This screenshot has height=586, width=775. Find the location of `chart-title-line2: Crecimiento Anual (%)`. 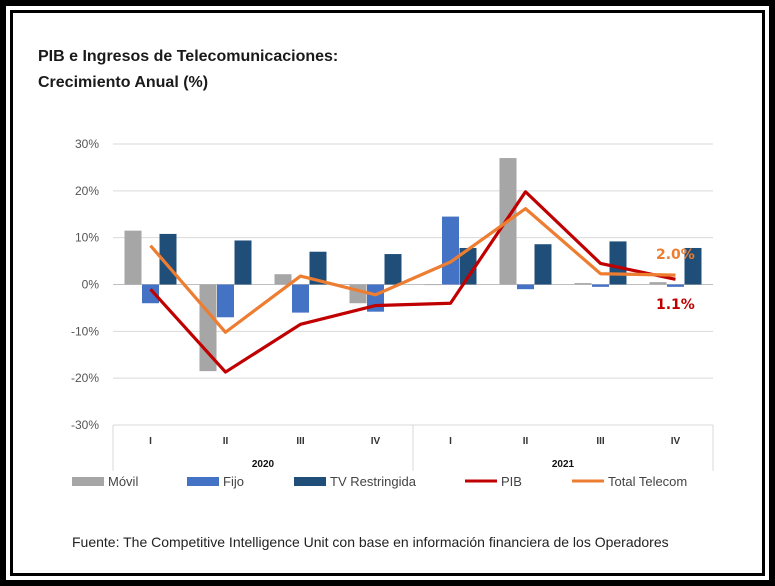

chart-title-line2: Crecimiento Anual (%) is located at coordinates (123, 82).